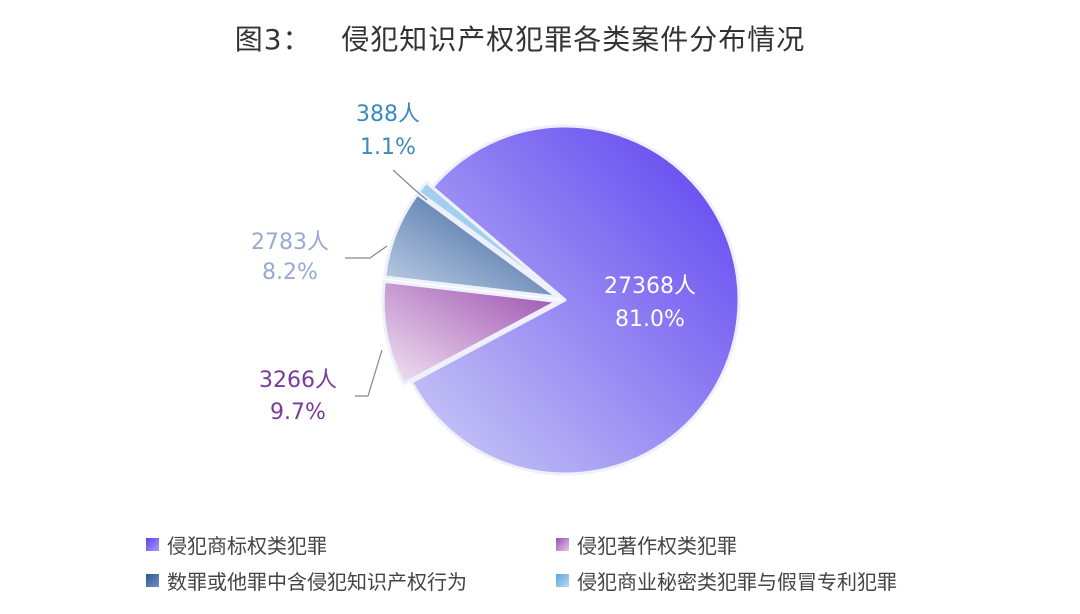 The width and height of the screenshot is (1080, 614). I want to click on legend-item-copyright: 侵犯著作权类犯罪, so click(646, 544).